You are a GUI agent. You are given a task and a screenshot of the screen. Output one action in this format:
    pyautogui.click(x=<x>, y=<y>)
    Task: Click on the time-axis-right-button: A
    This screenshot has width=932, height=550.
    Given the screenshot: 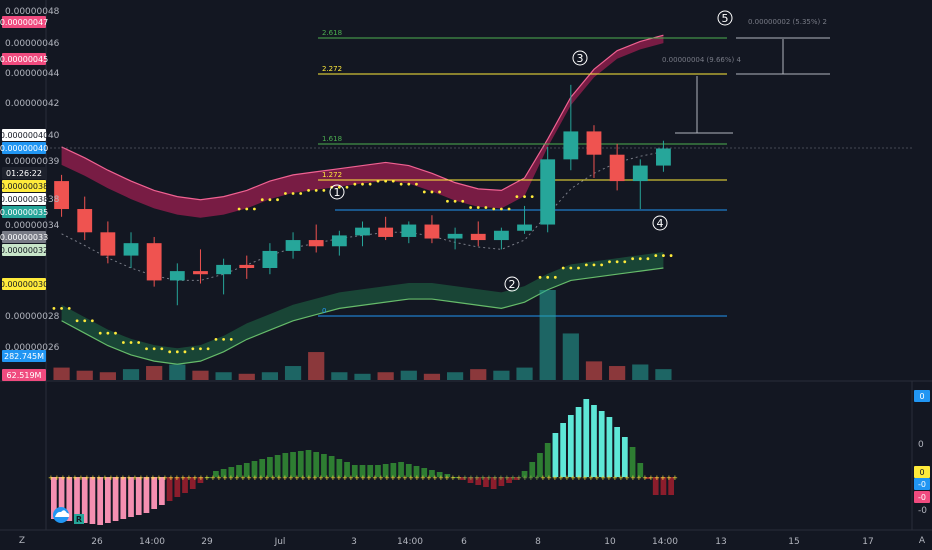 What is the action you would take?
    pyautogui.click(x=922, y=541)
    